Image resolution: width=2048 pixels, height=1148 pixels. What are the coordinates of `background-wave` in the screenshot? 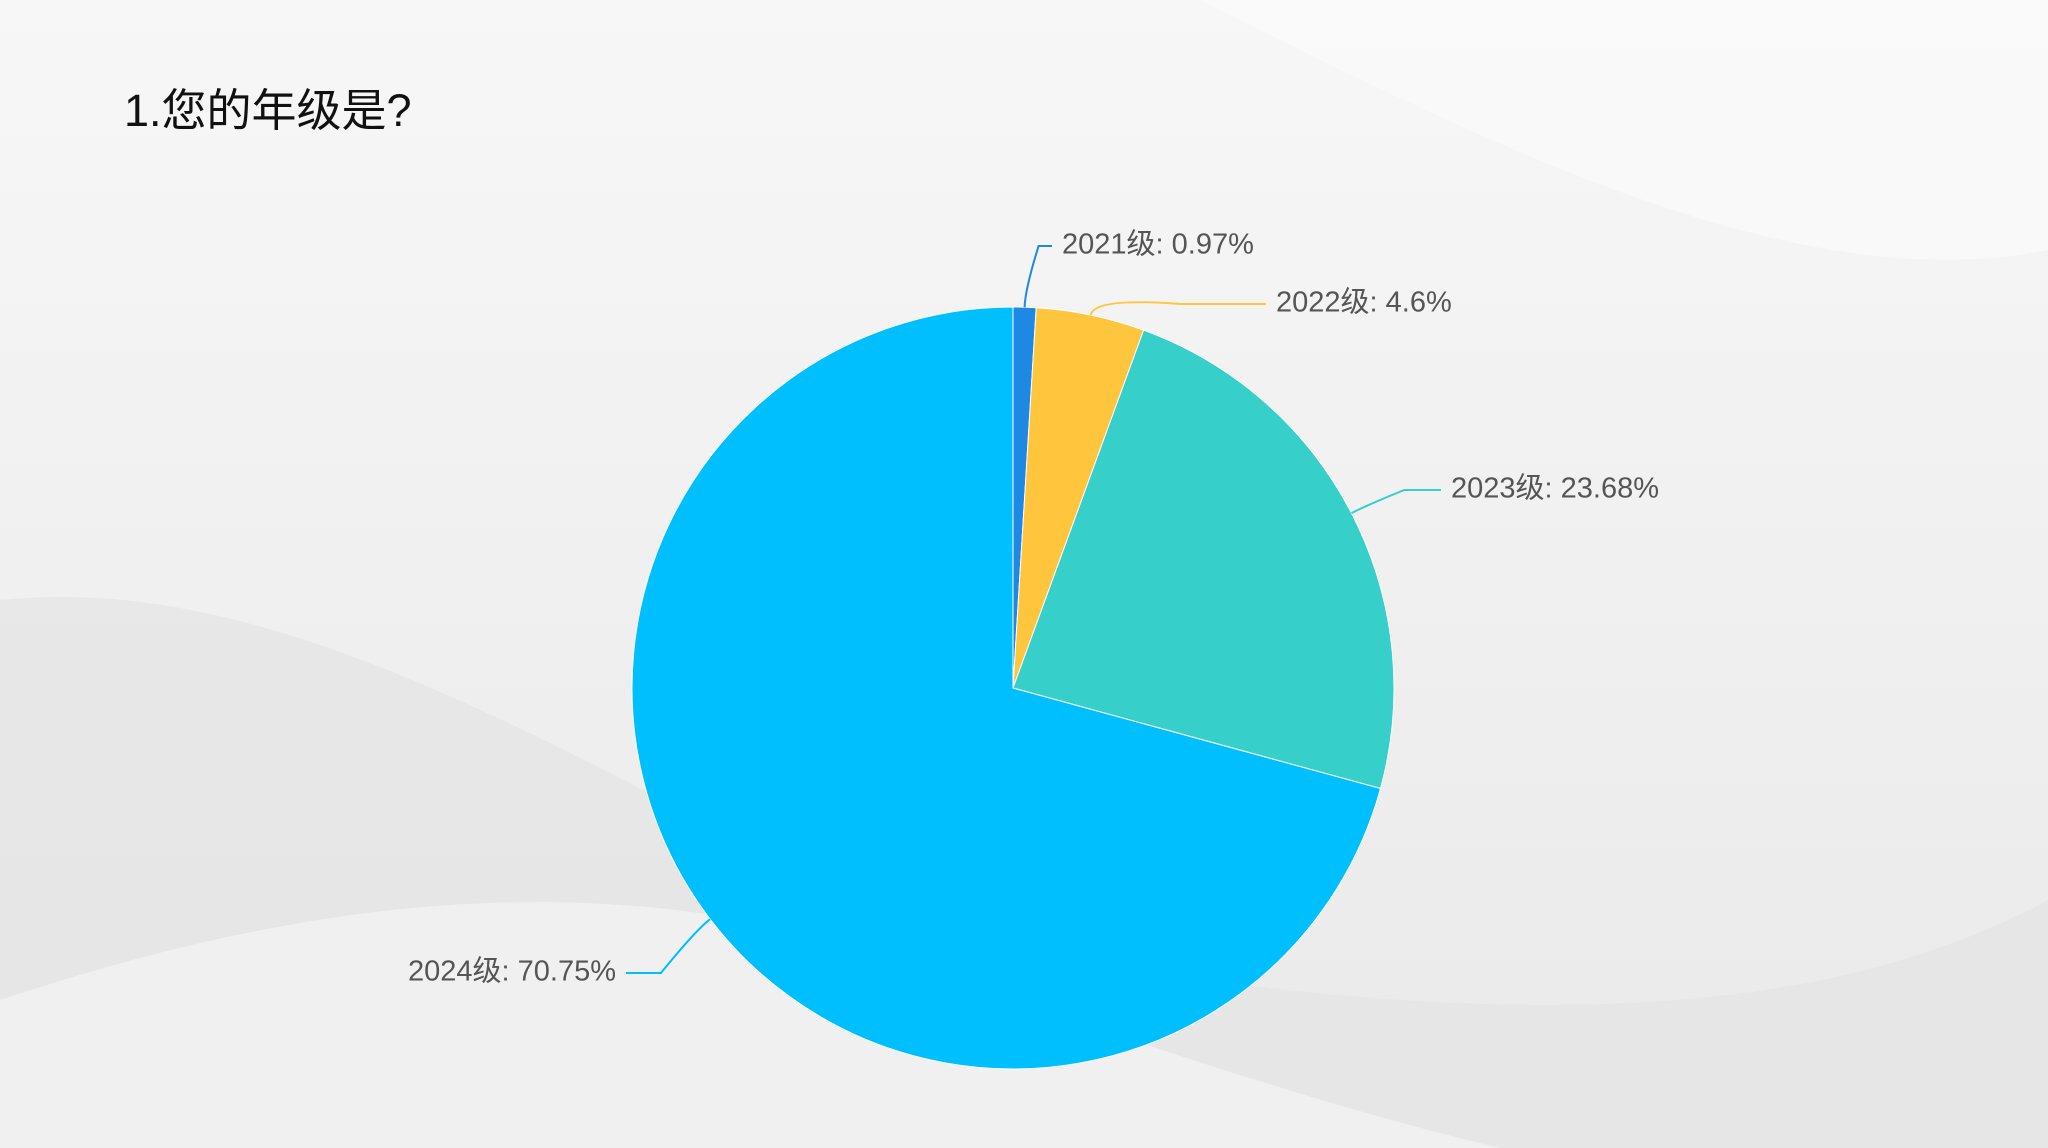 It's located at (1624, 130).